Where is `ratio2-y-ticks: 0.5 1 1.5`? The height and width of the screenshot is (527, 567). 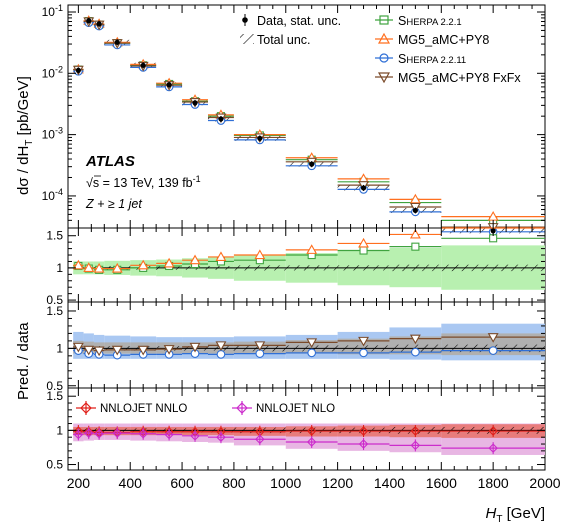 ratio2-y-ticks: 0.5 1 1.5 is located at coordinates (295, 348).